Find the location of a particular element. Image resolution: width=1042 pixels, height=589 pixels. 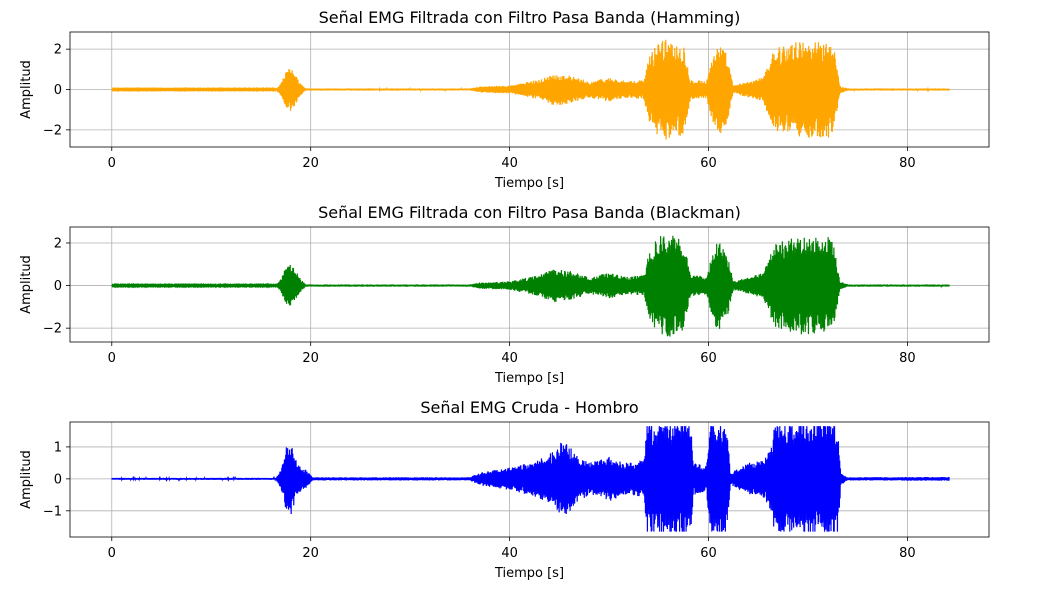

y-tick-label: −1 is located at coordinates (52, 511).